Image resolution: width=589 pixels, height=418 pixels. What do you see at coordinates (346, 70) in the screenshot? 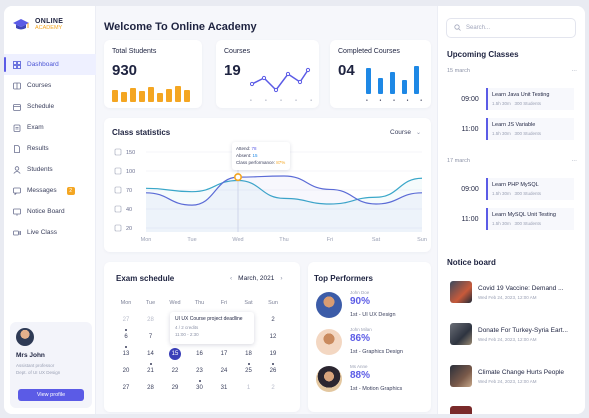
I see `completed-value: 04` at bounding box center [346, 70].